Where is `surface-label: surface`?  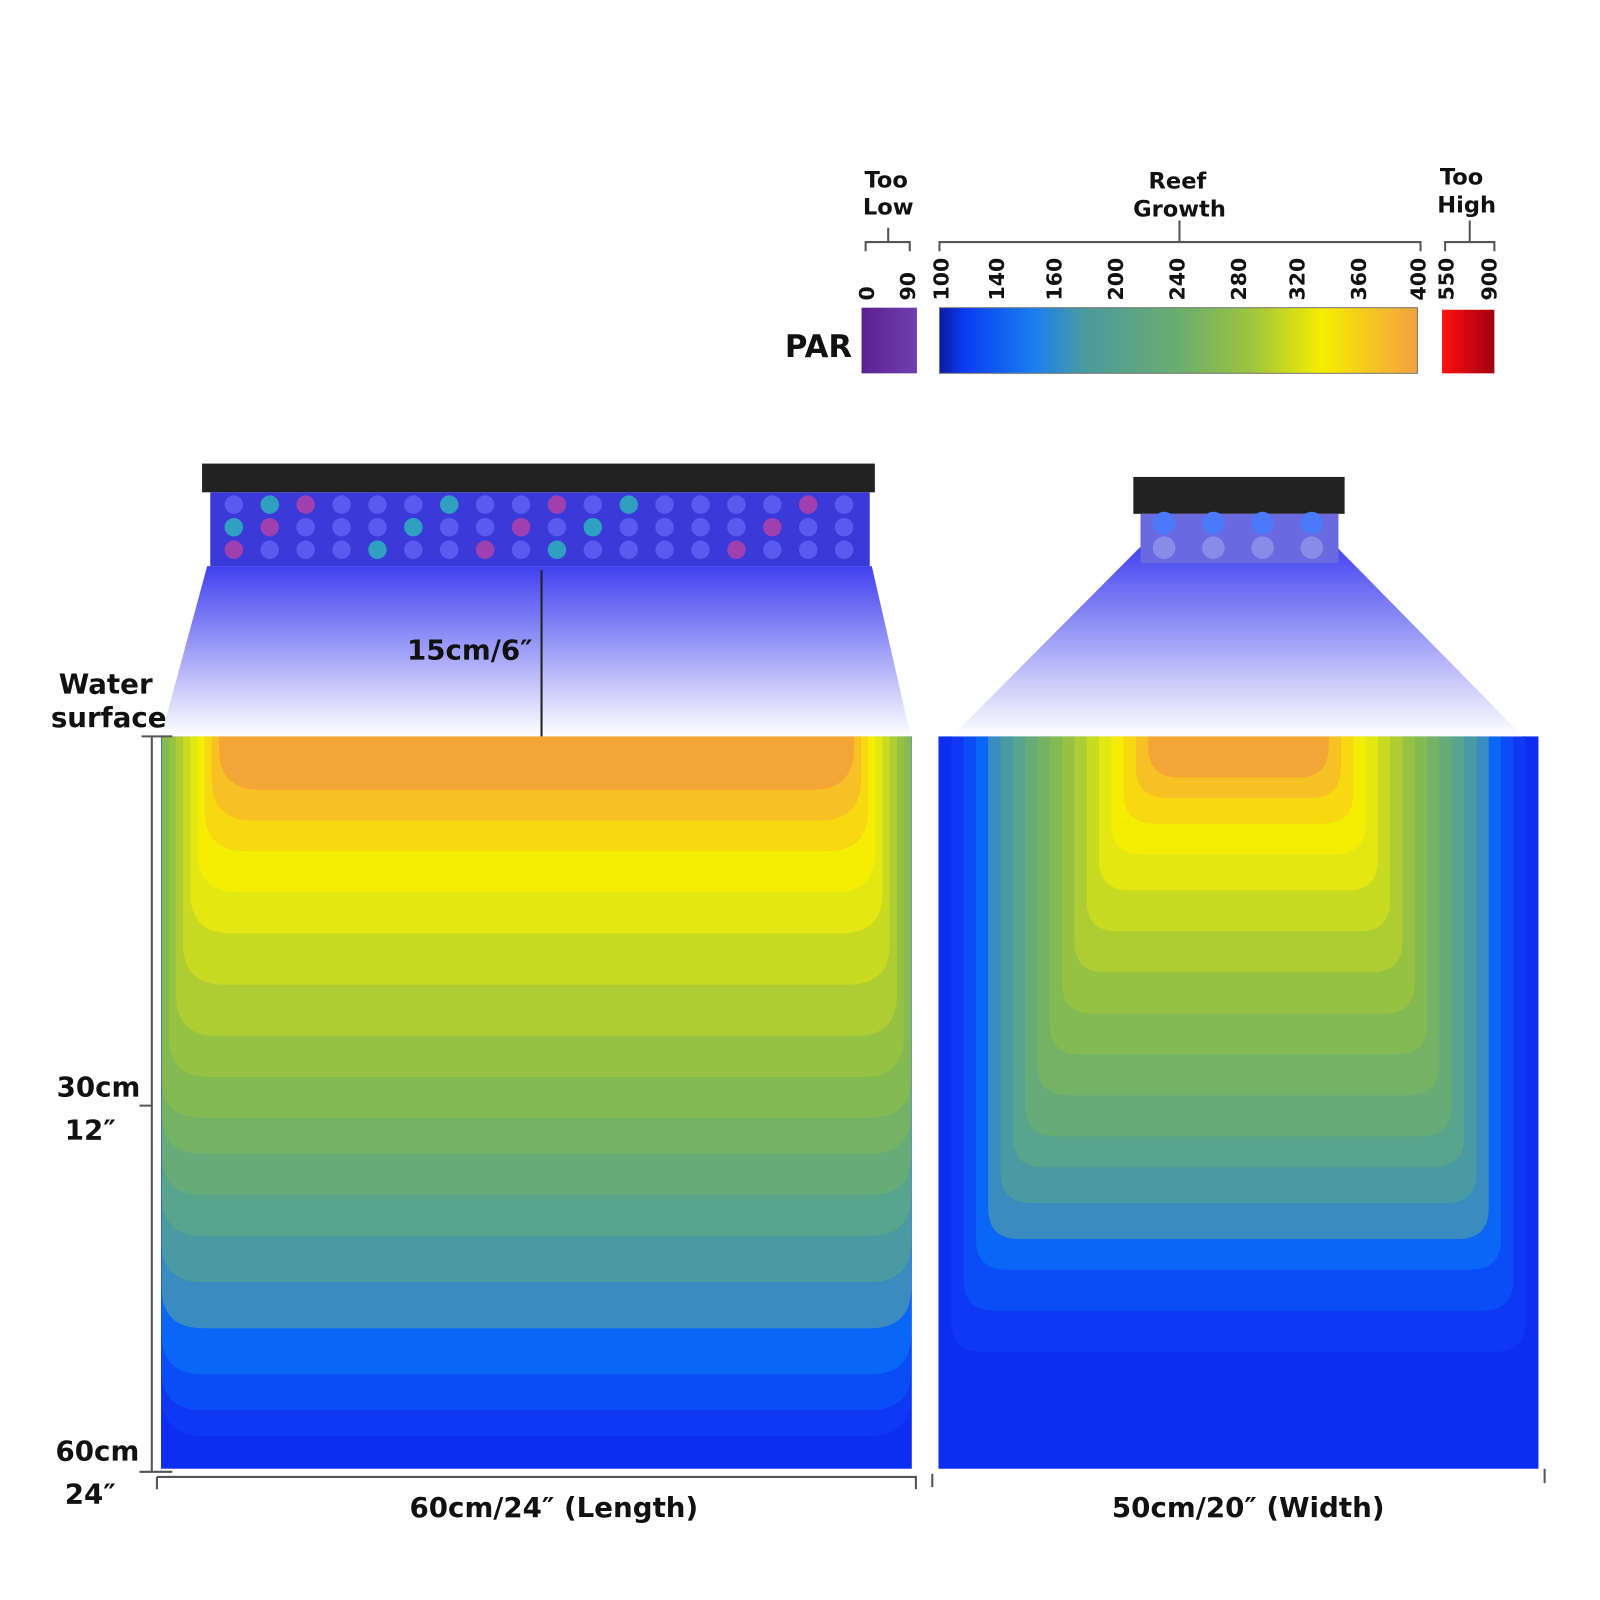 surface-label: surface is located at coordinates (109, 717).